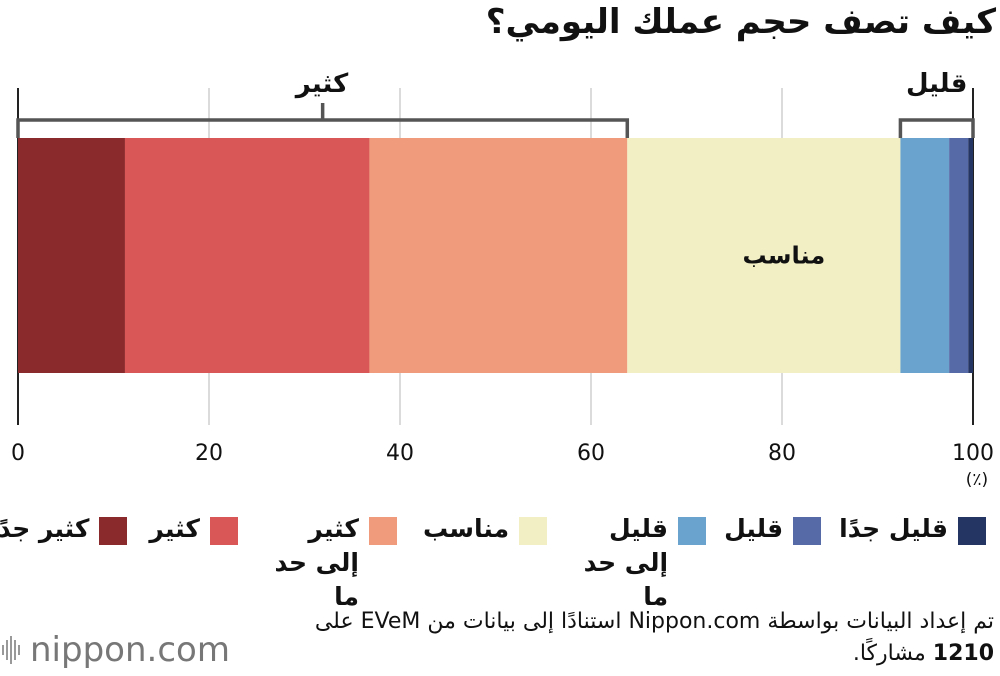  I want to click on x-tick-label-100: 100, so click(973, 453).